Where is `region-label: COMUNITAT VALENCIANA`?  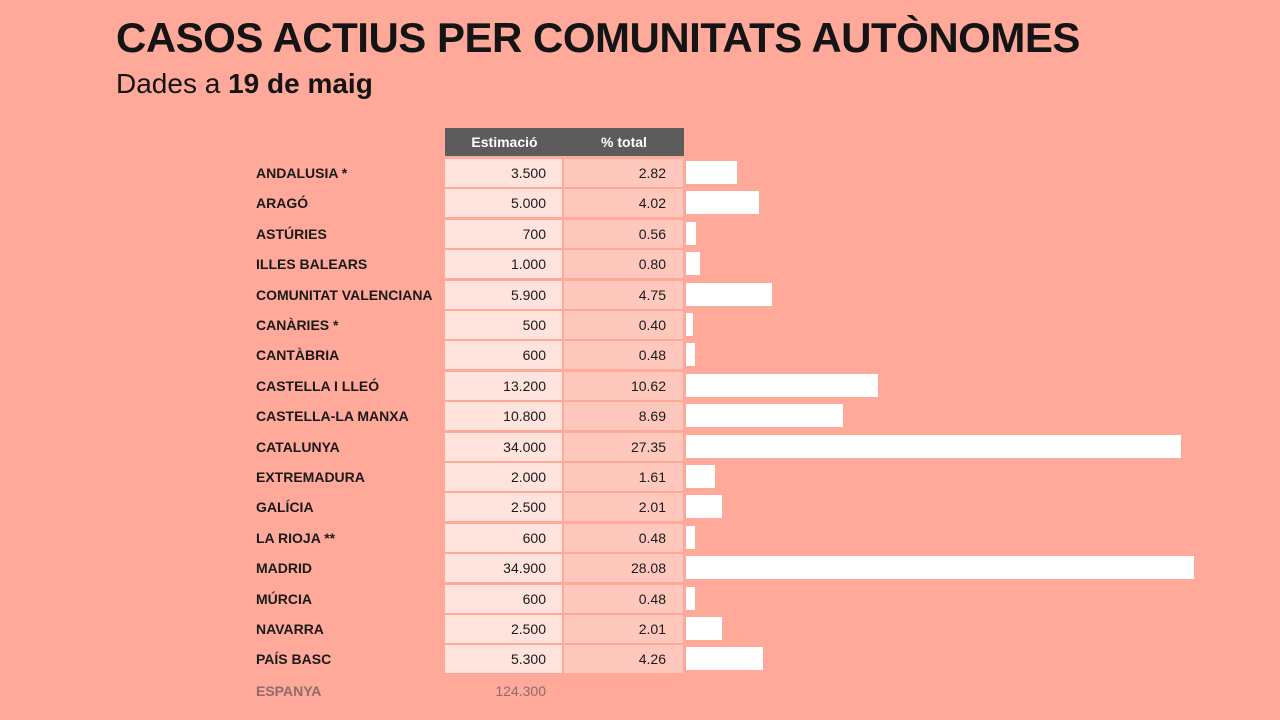
region-label: COMUNITAT VALENCIANA is located at coordinates (344, 294).